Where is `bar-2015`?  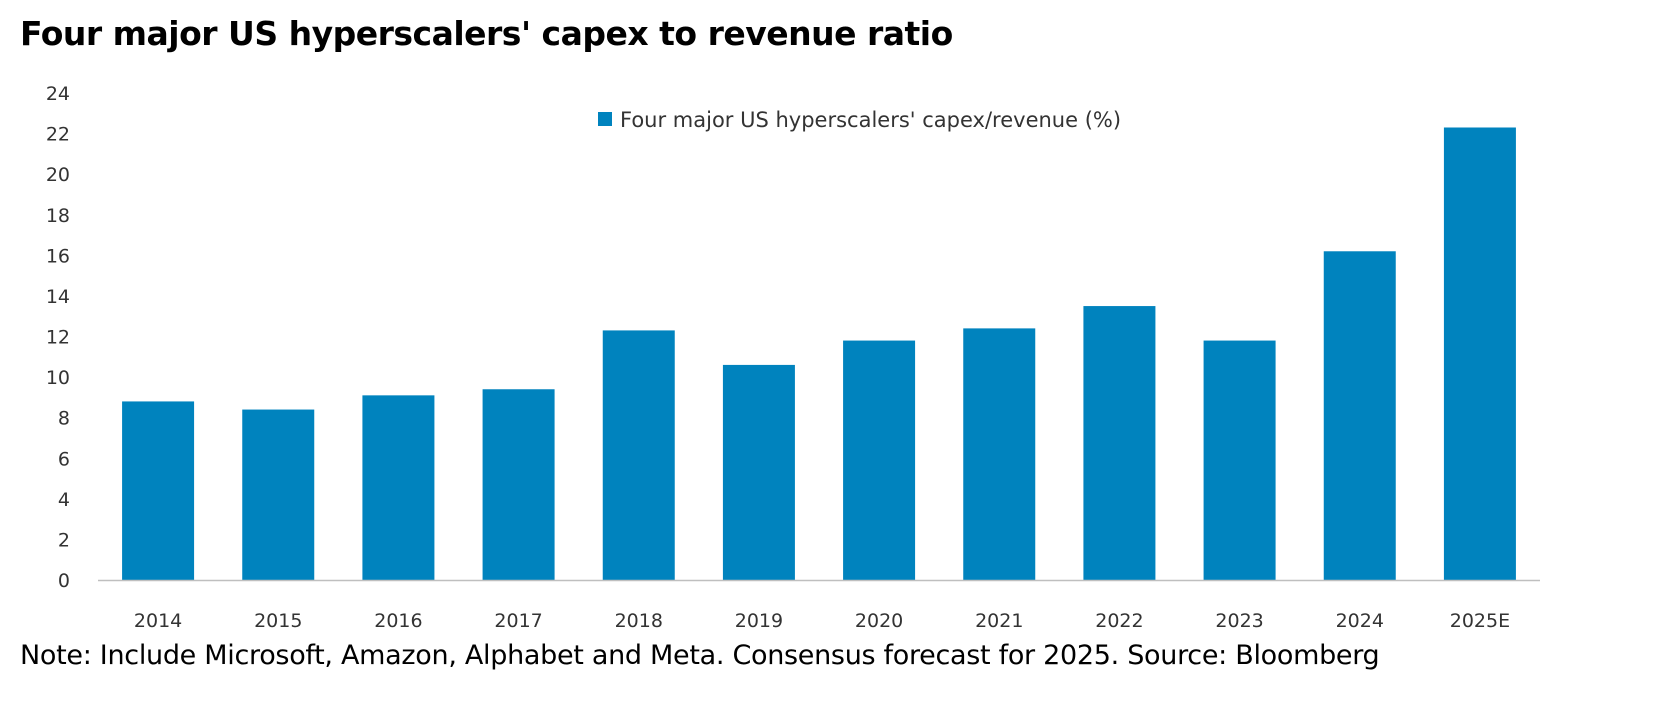
bar-2015 is located at coordinates (278, 494).